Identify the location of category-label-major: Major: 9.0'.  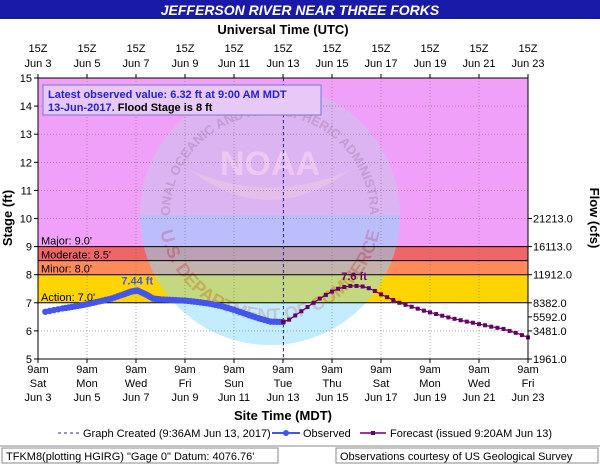
(66, 242).